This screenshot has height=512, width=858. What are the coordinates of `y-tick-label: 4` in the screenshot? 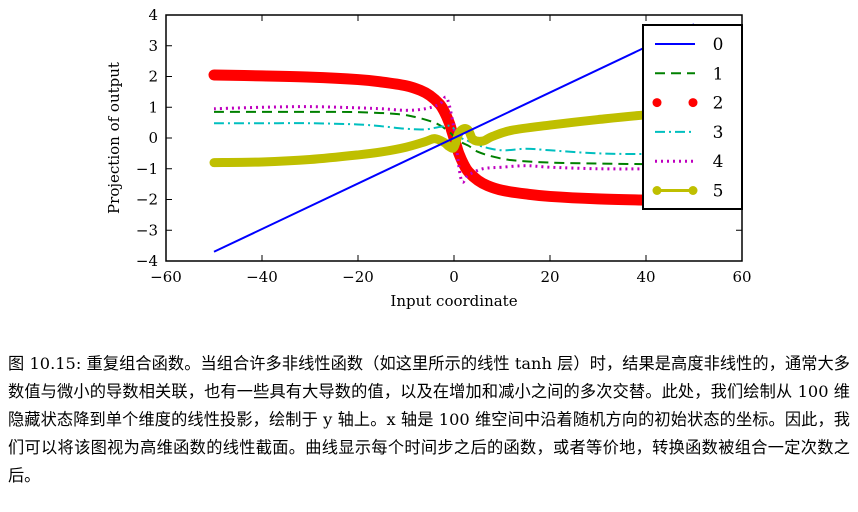 It's located at (153, 15).